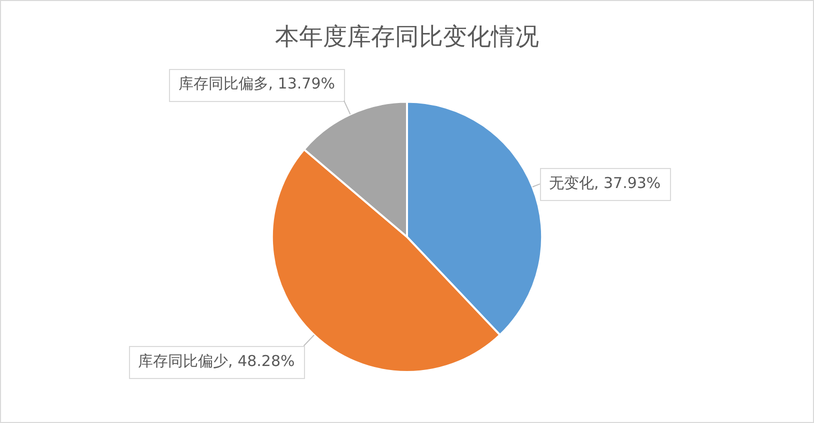  What do you see at coordinates (604, 183) in the screenshot?
I see `slice-label: 无变化, 37.93%` at bounding box center [604, 183].